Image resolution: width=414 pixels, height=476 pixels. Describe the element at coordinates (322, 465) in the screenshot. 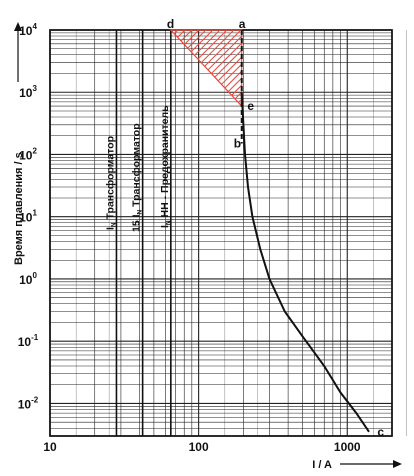

I see `x-axis-label: I / A` at that location.